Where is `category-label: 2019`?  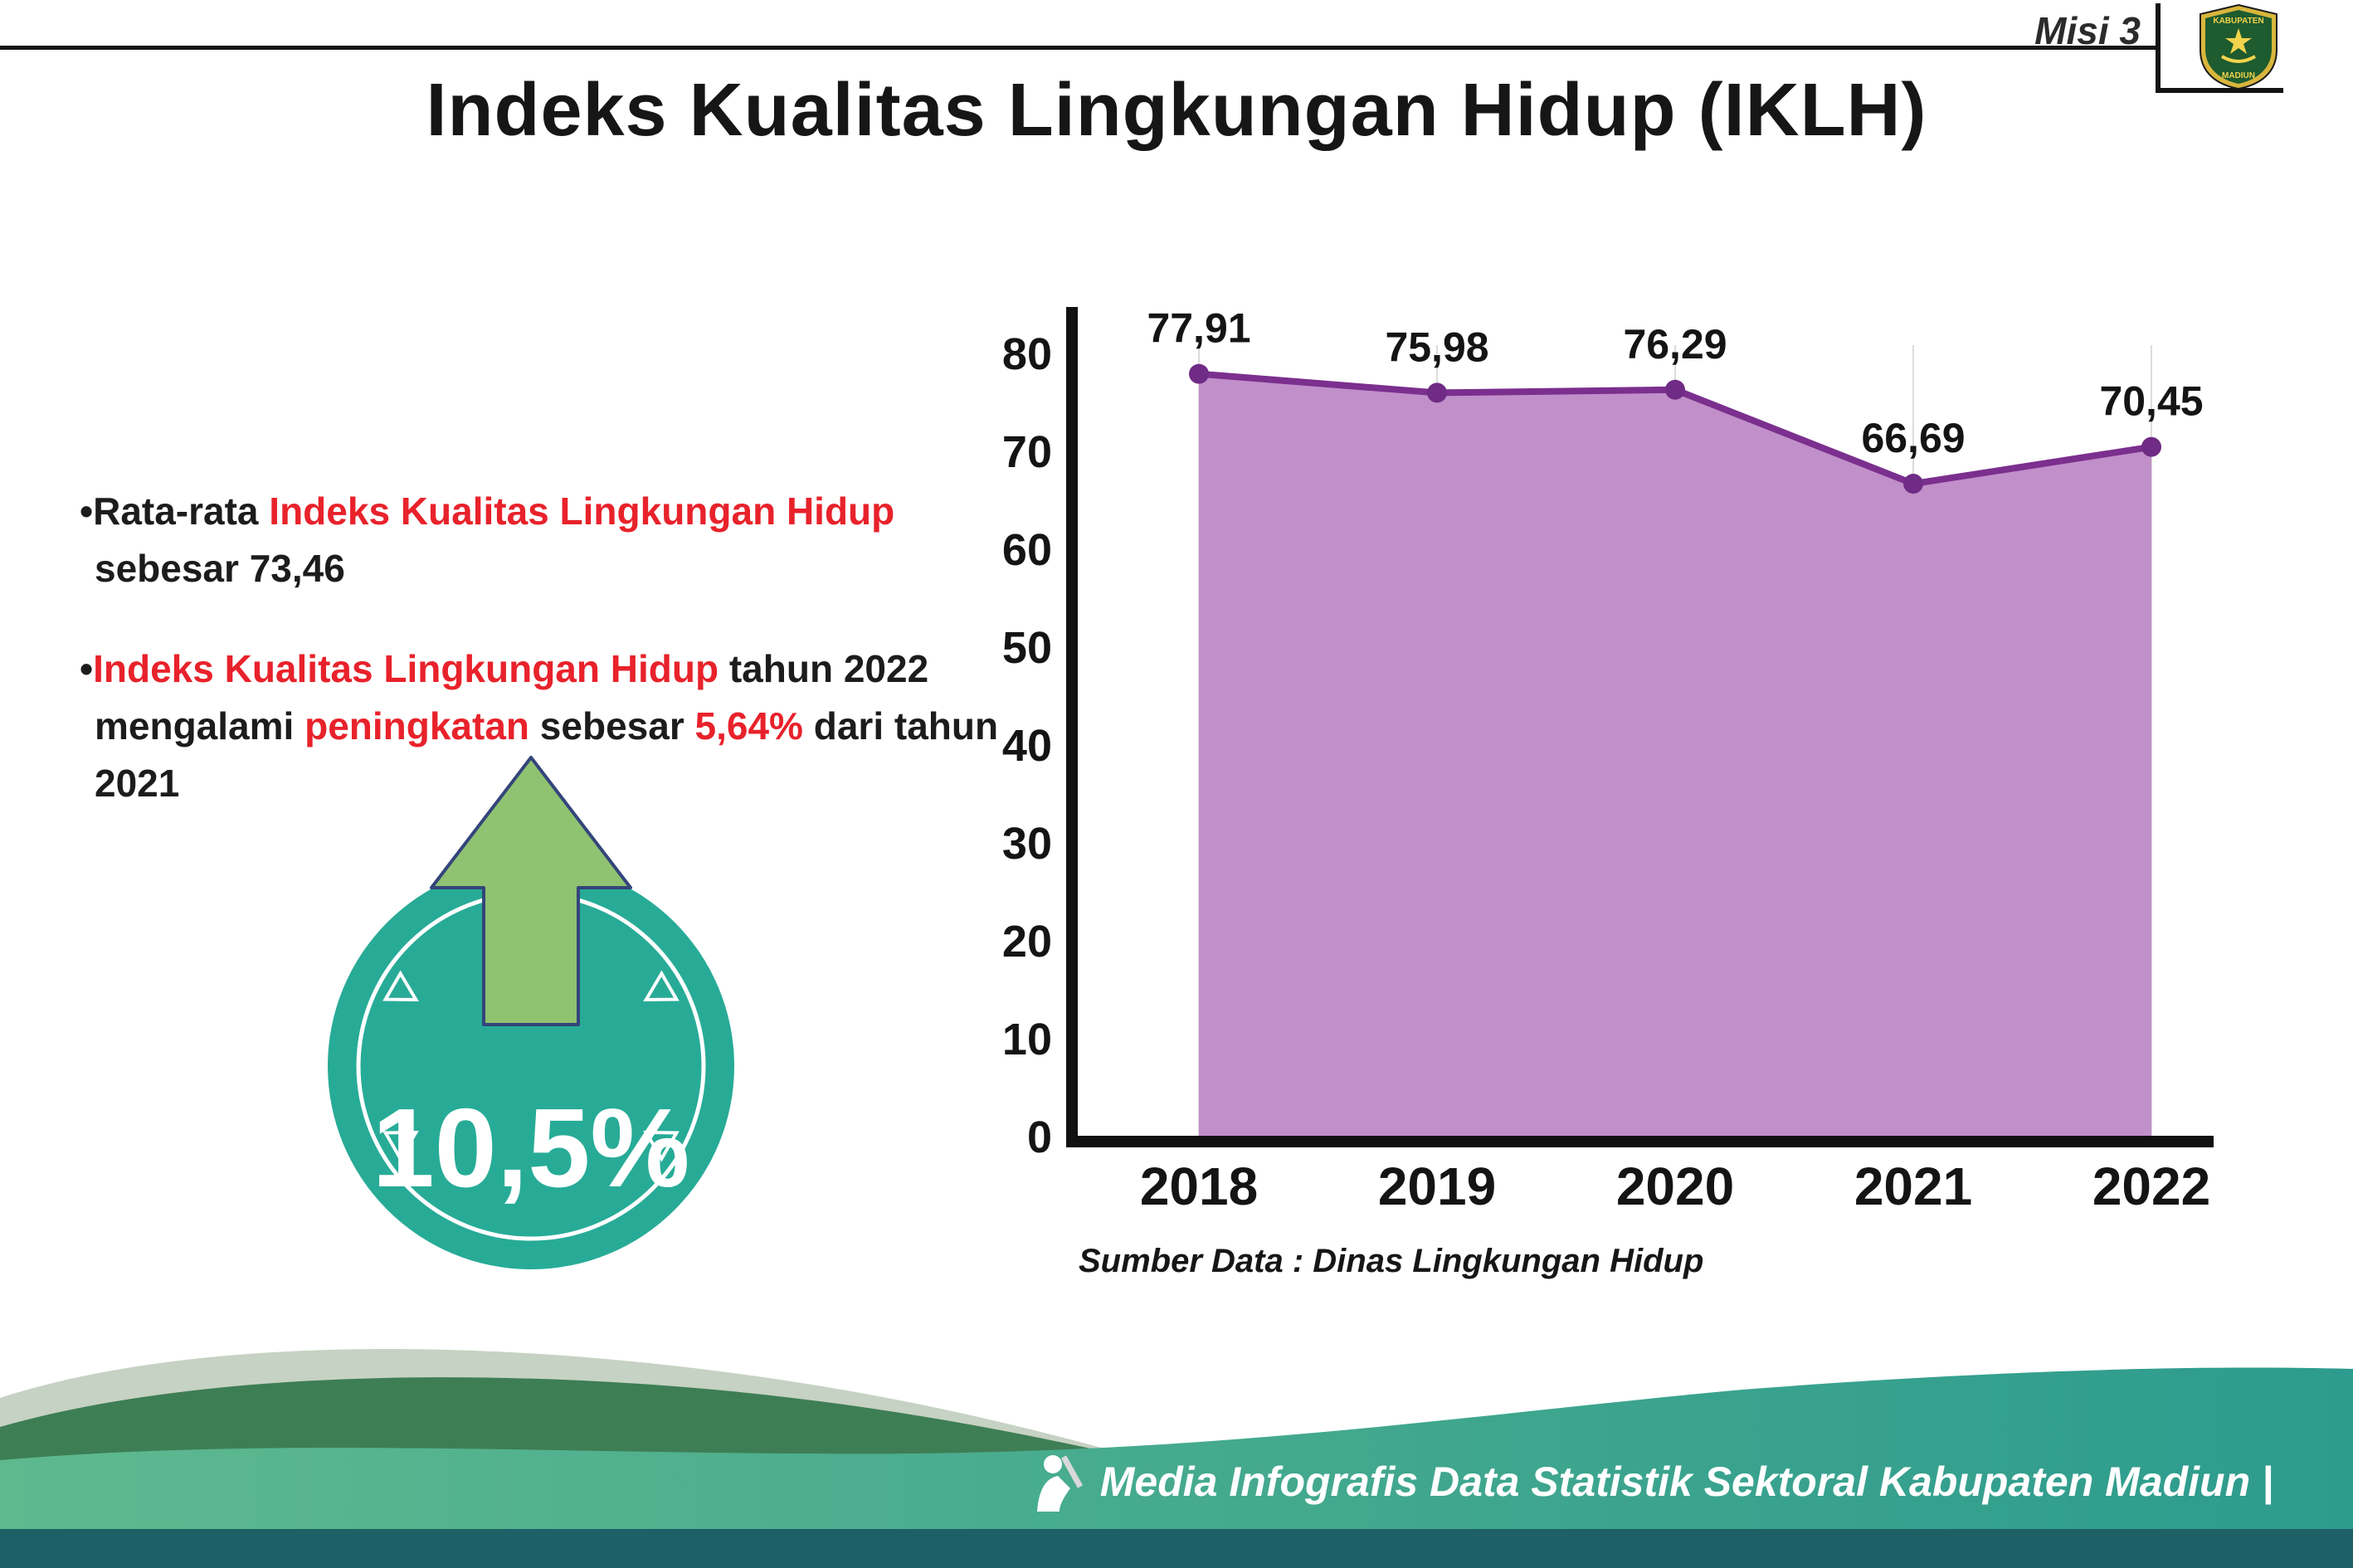 category-label: 2019 is located at coordinates (1437, 1186).